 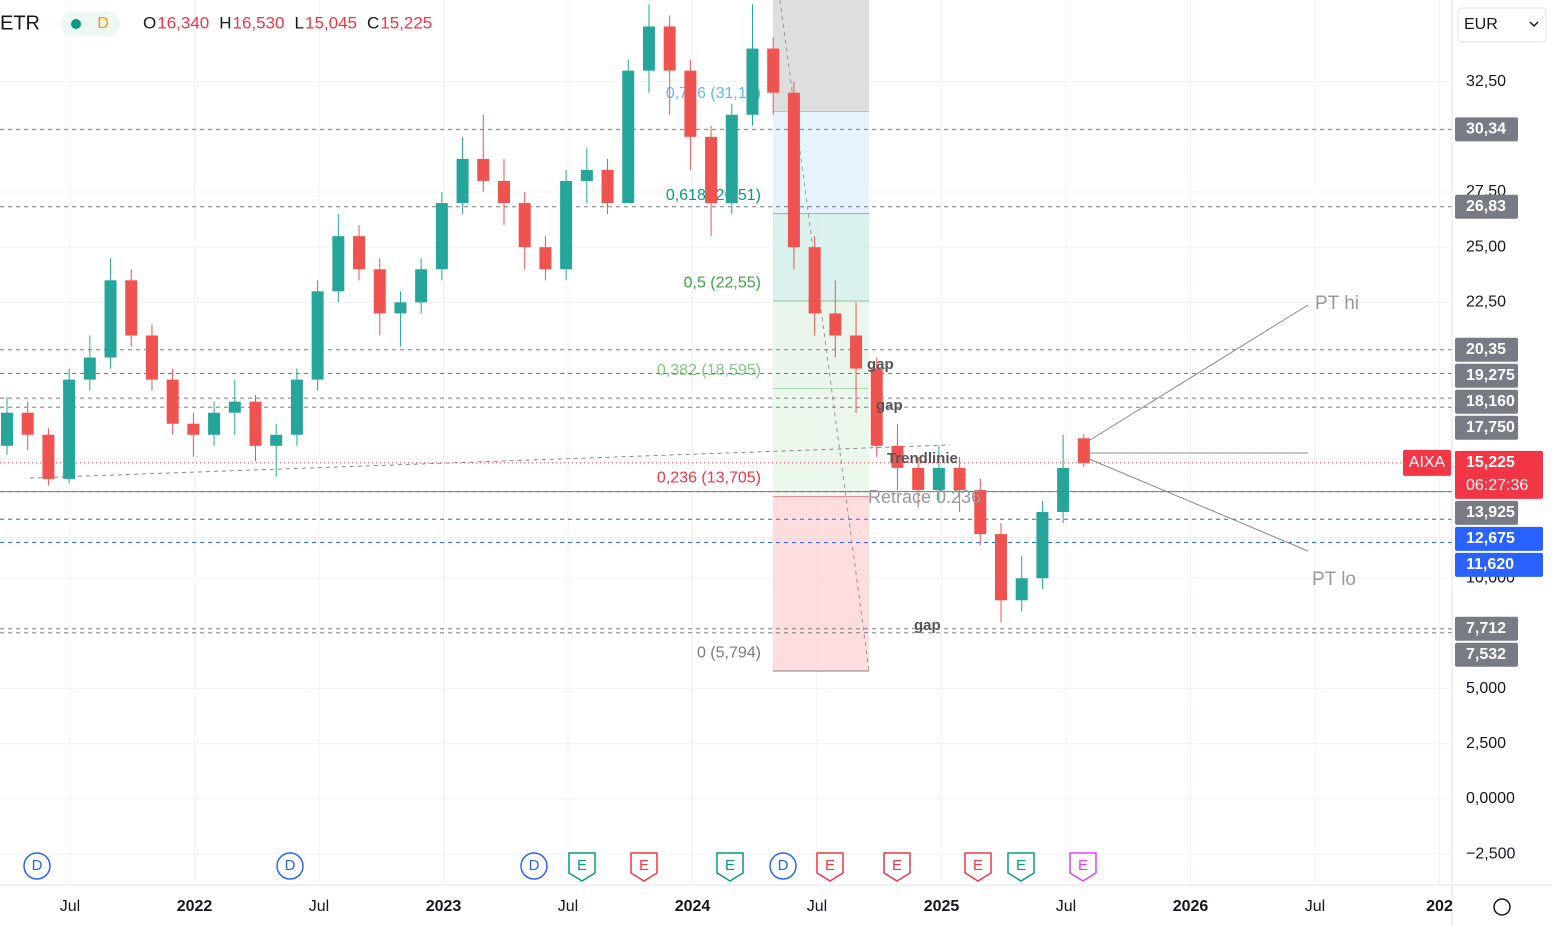 What do you see at coordinates (709, 478) in the screenshot?
I see `fib-label: 0,236 (13,705)` at bounding box center [709, 478].